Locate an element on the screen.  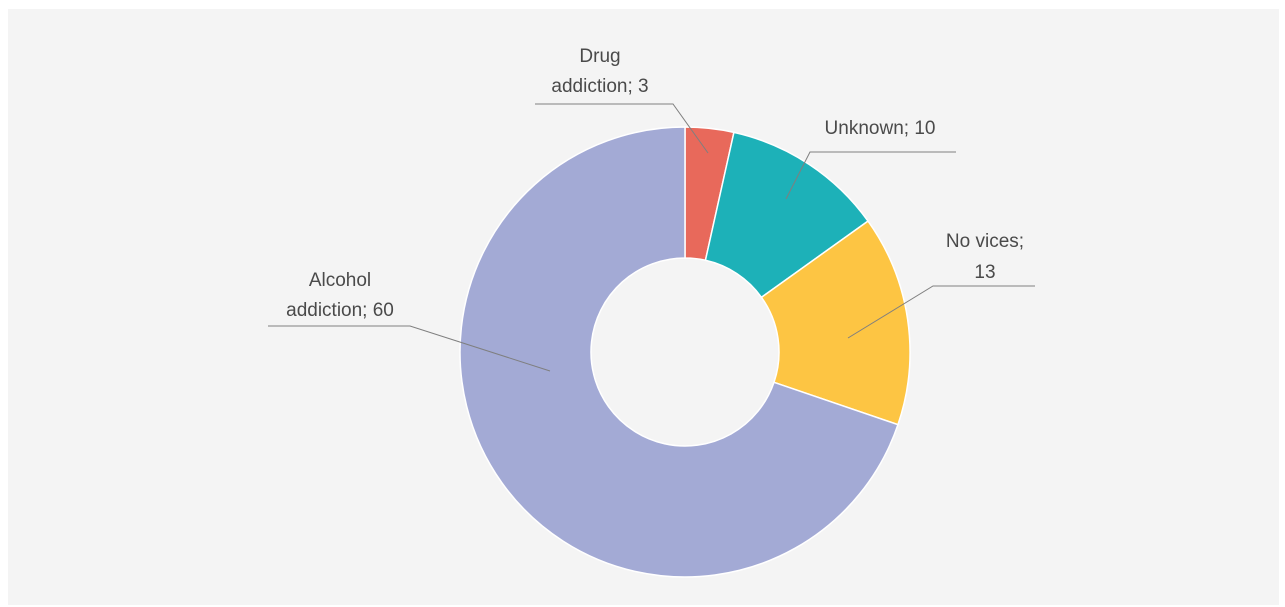
leader-line-unknown is located at coordinates (870, 175).